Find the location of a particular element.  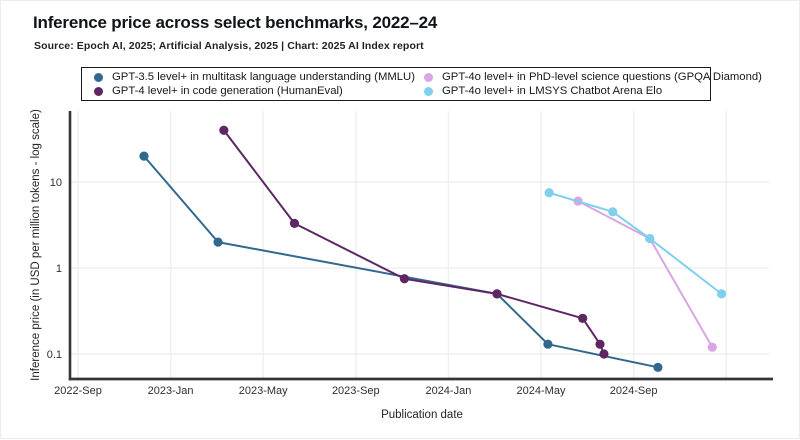

x-tick-label: 2023-Jan is located at coordinates (171, 391).